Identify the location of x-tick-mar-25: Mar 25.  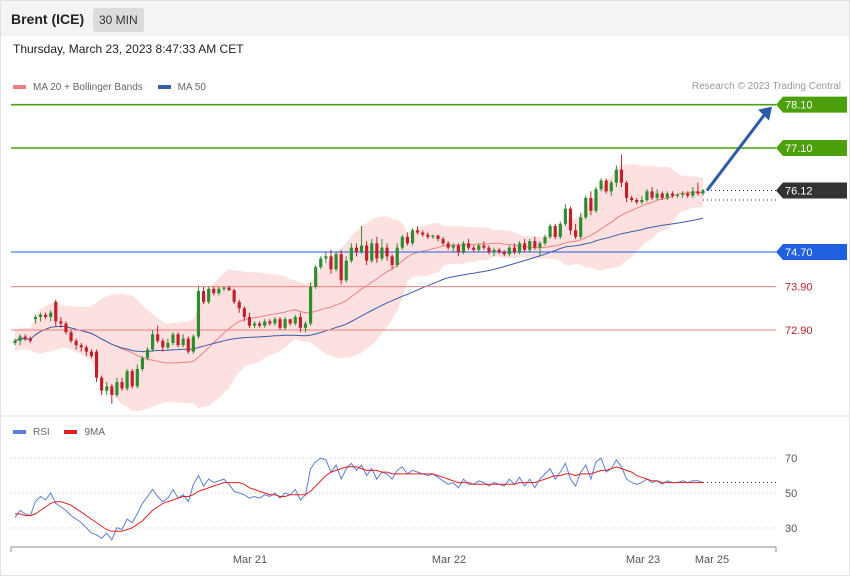
(712, 560).